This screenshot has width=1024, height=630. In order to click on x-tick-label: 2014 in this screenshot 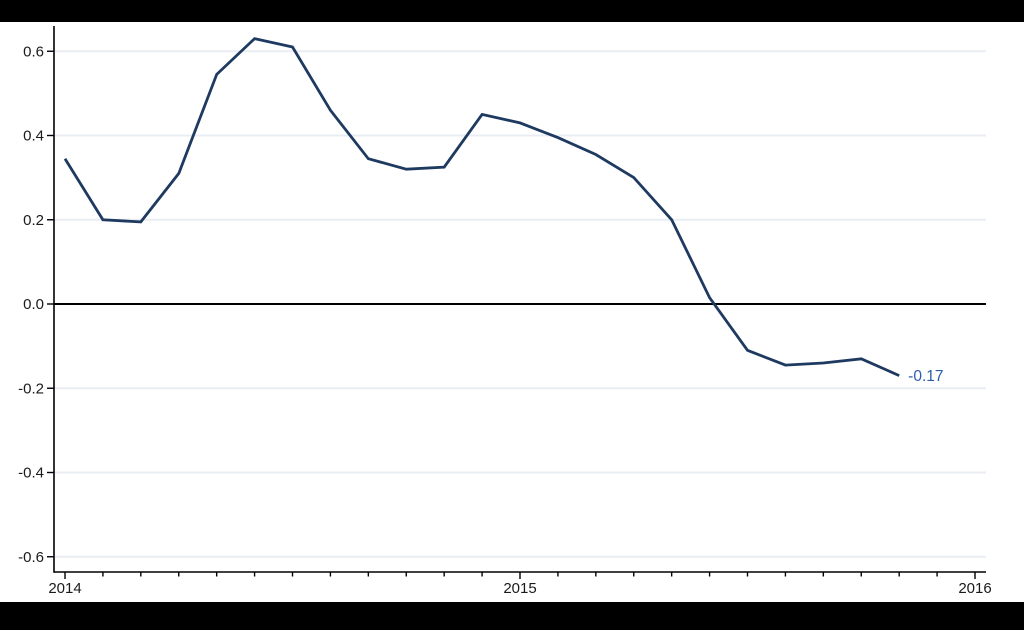, I will do `click(64, 588)`.